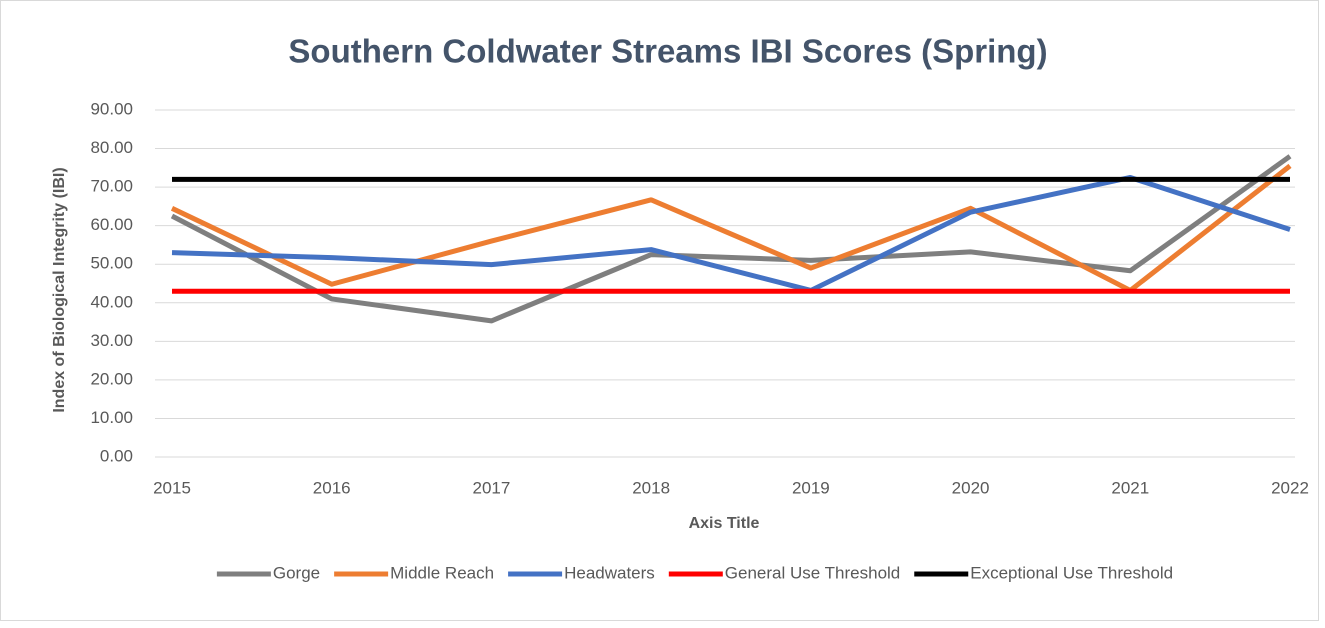 The height and width of the screenshot is (628, 1325). Describe the element at coordinates (1290, 487) in the screenshot. I see `x-tick-label: 2022` at that location.